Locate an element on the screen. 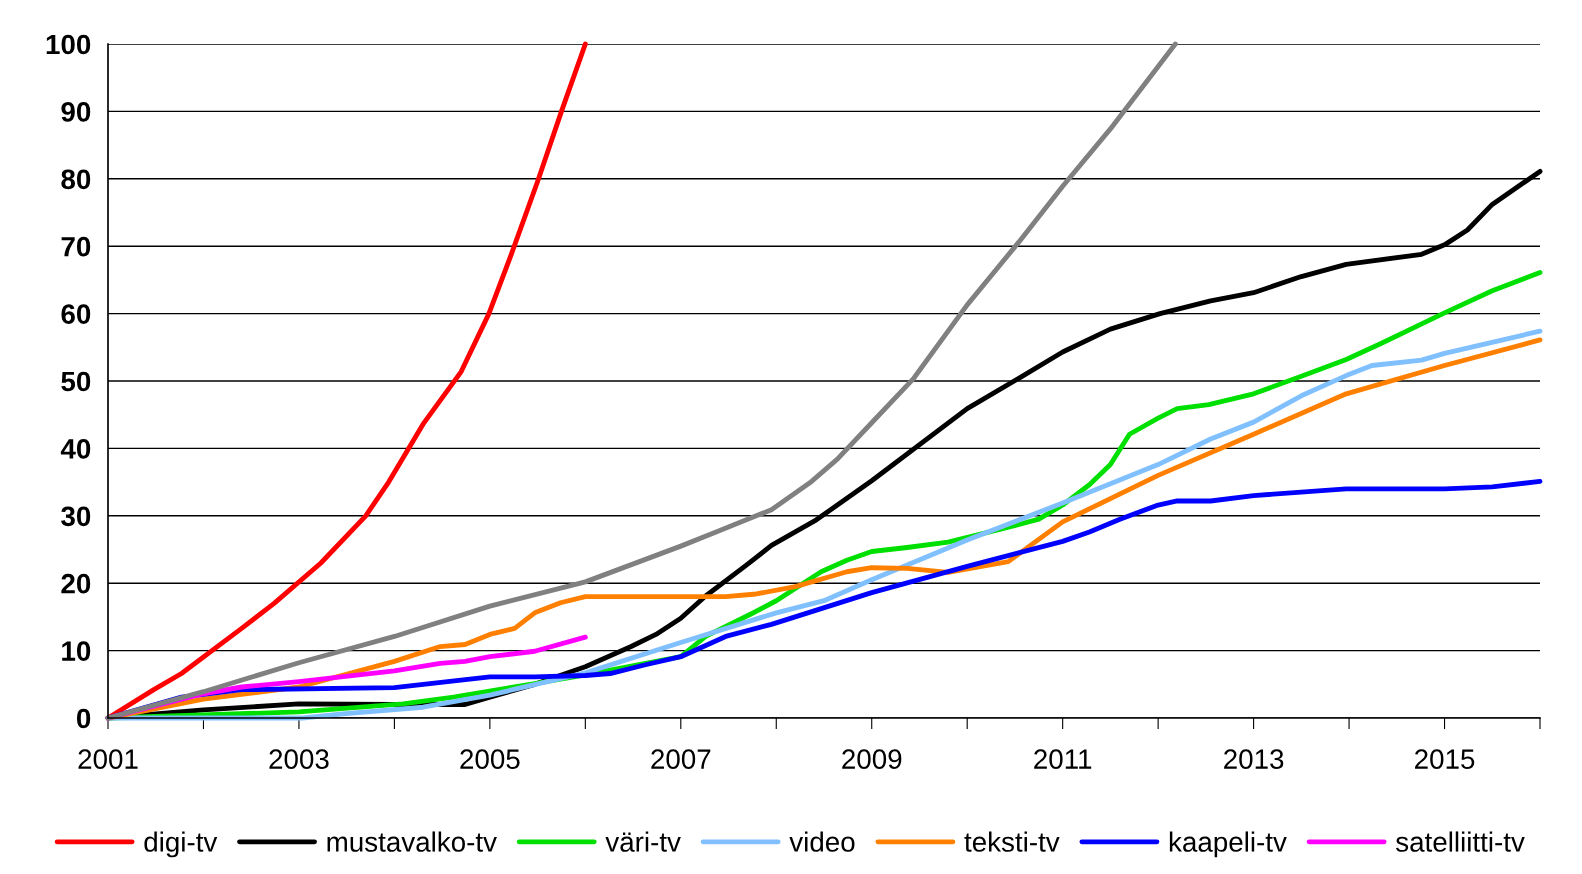 Image resolution: width=1582 pixels, height=874 pixels. legend-label: kaapeli-tv is located at coordinates (1228, 844).